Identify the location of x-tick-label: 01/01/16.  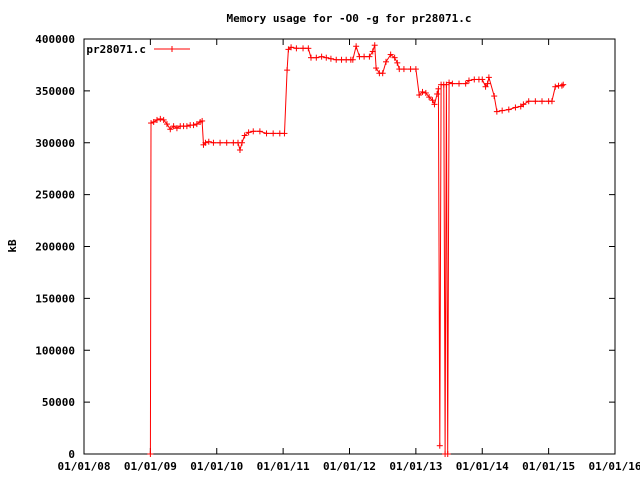
(614, 466).